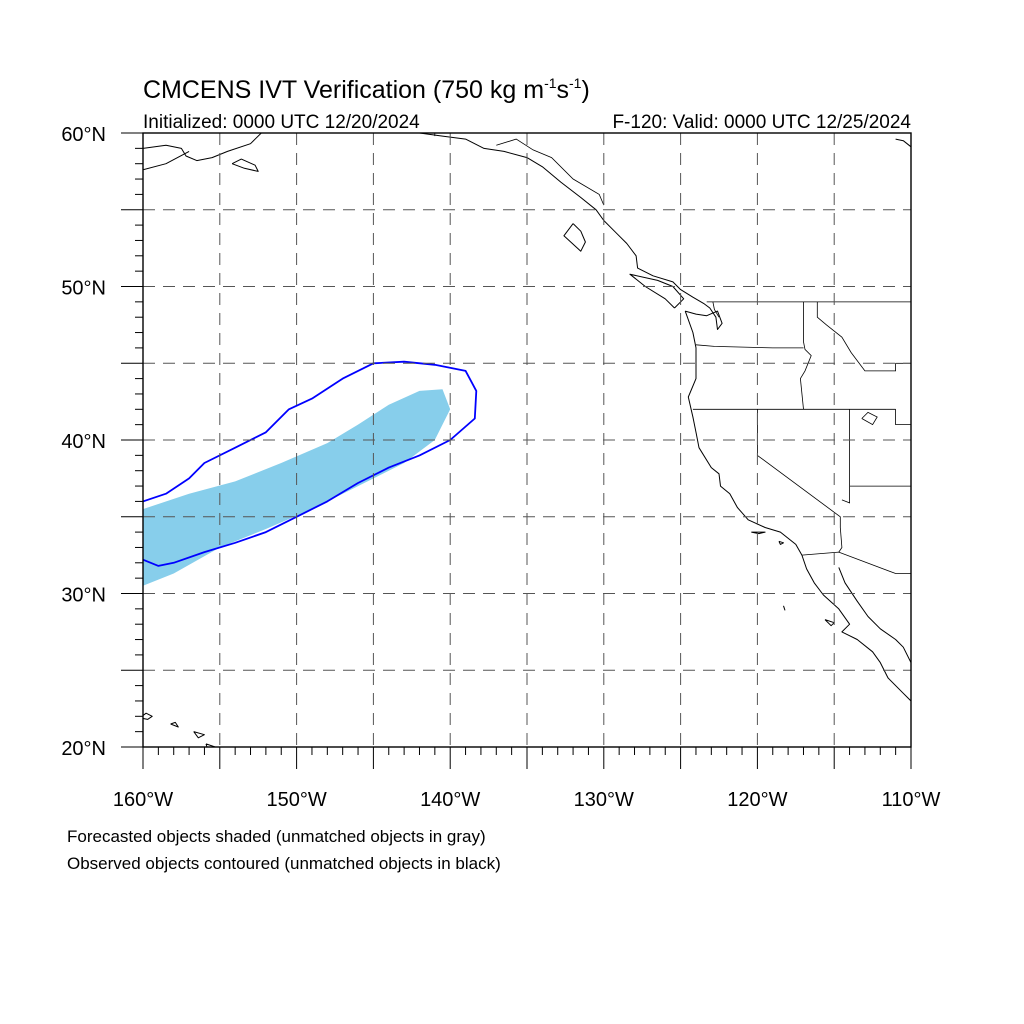 The height and width of the screenshot is (1024, 1024). I want to click on lon-label: 120°W, so click(757, 800).